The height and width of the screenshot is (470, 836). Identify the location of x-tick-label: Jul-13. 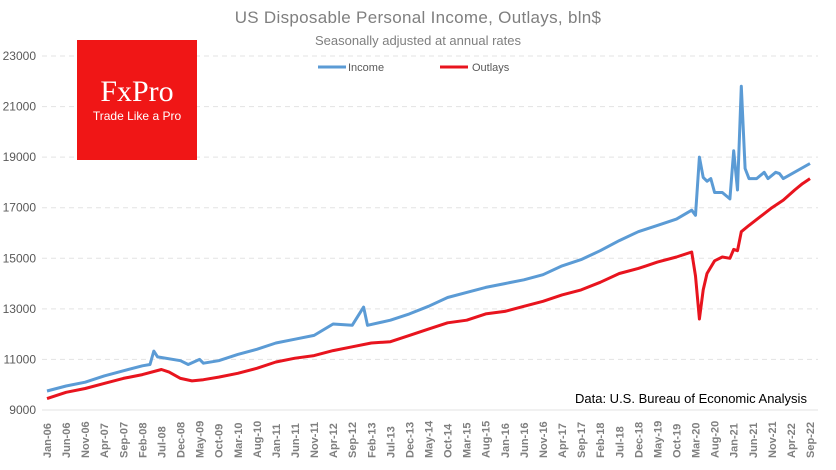
(391, 442).